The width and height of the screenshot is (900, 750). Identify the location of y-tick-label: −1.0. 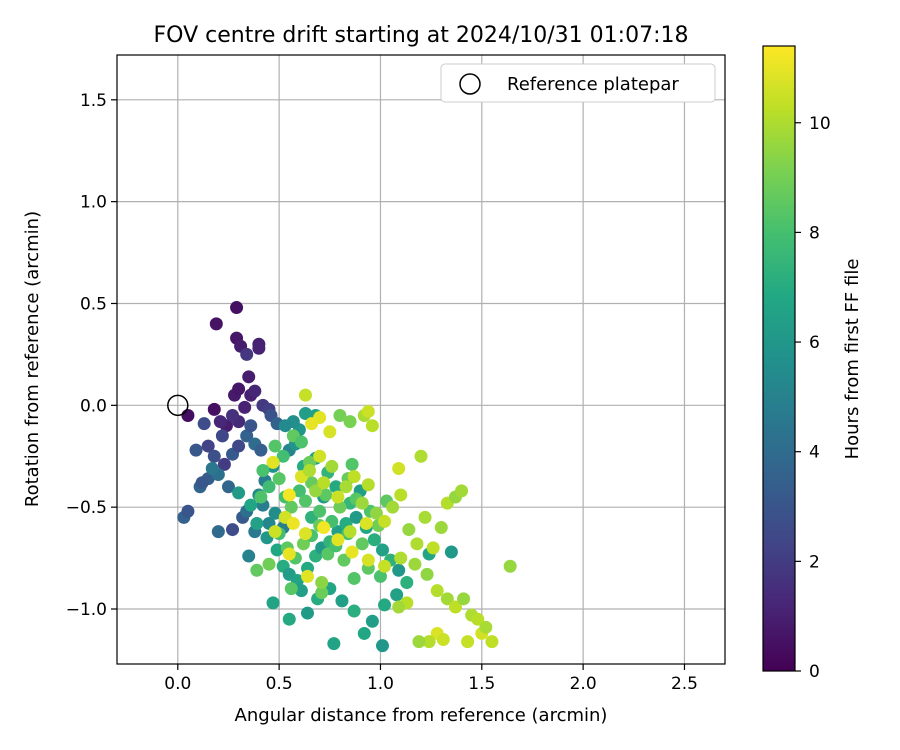
(86, 610).